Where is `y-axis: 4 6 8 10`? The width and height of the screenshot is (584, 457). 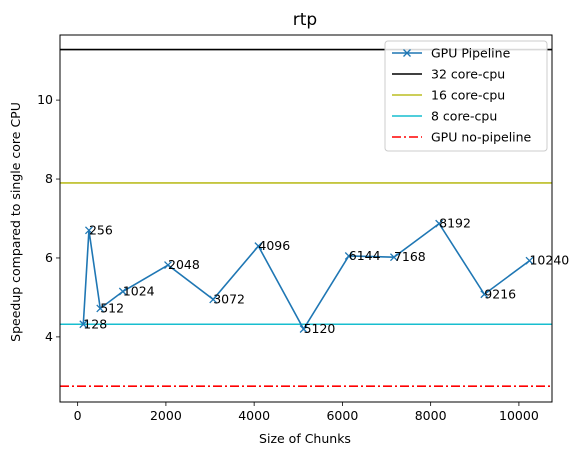
y-axis: 4 6 8 10 is located at coordinates (48, 218).